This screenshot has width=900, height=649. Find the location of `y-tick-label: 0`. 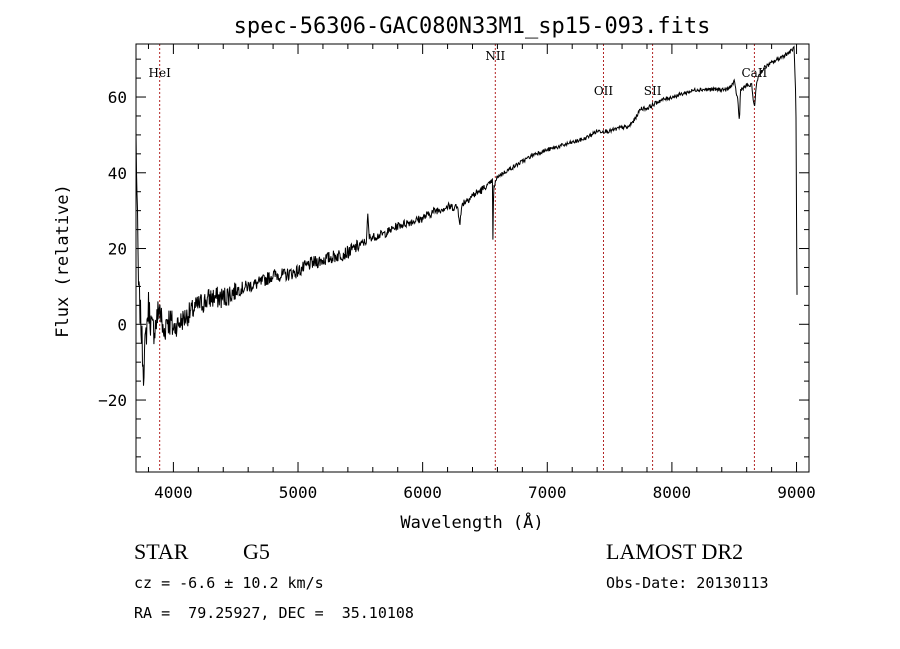

y-tick-label: 0 is located at coordinates (122, 324).